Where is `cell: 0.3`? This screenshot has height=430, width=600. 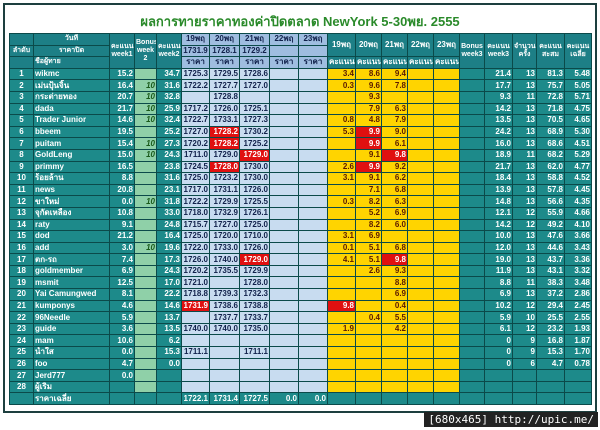 cell: 0.3 is located at coordinates (341, 85).